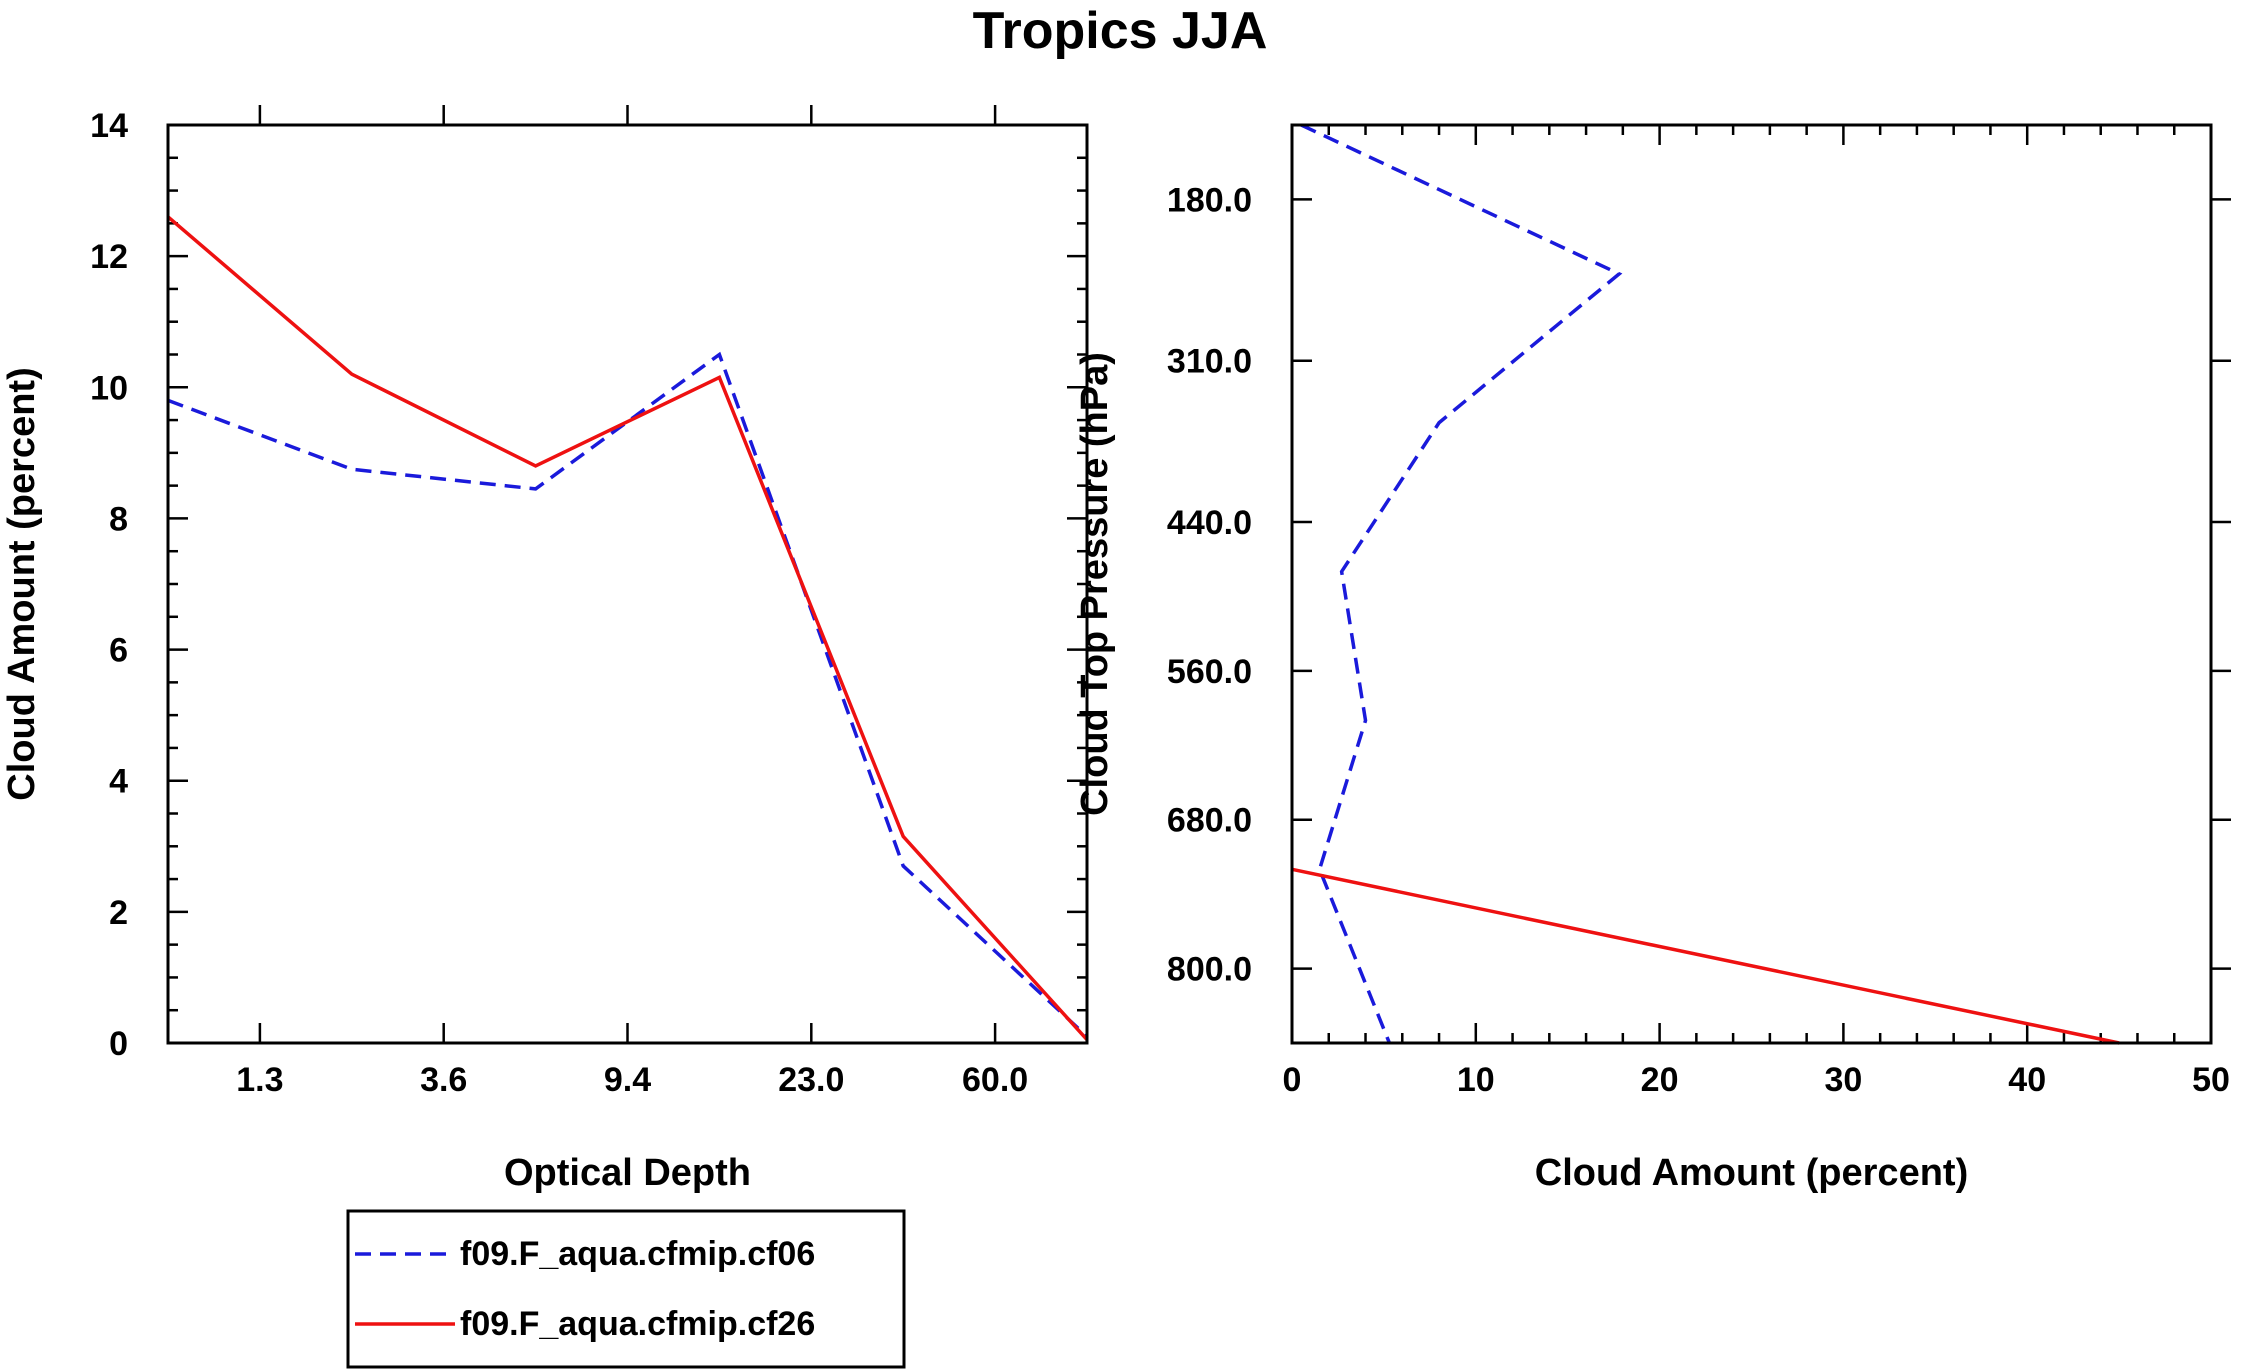 The height and width of the screenshot is (1372, 2241). Describe the element at coordinates (1751, 1173) in the screenshot. I see `x-axis-label: Cloud Amount (percent)` at that location.